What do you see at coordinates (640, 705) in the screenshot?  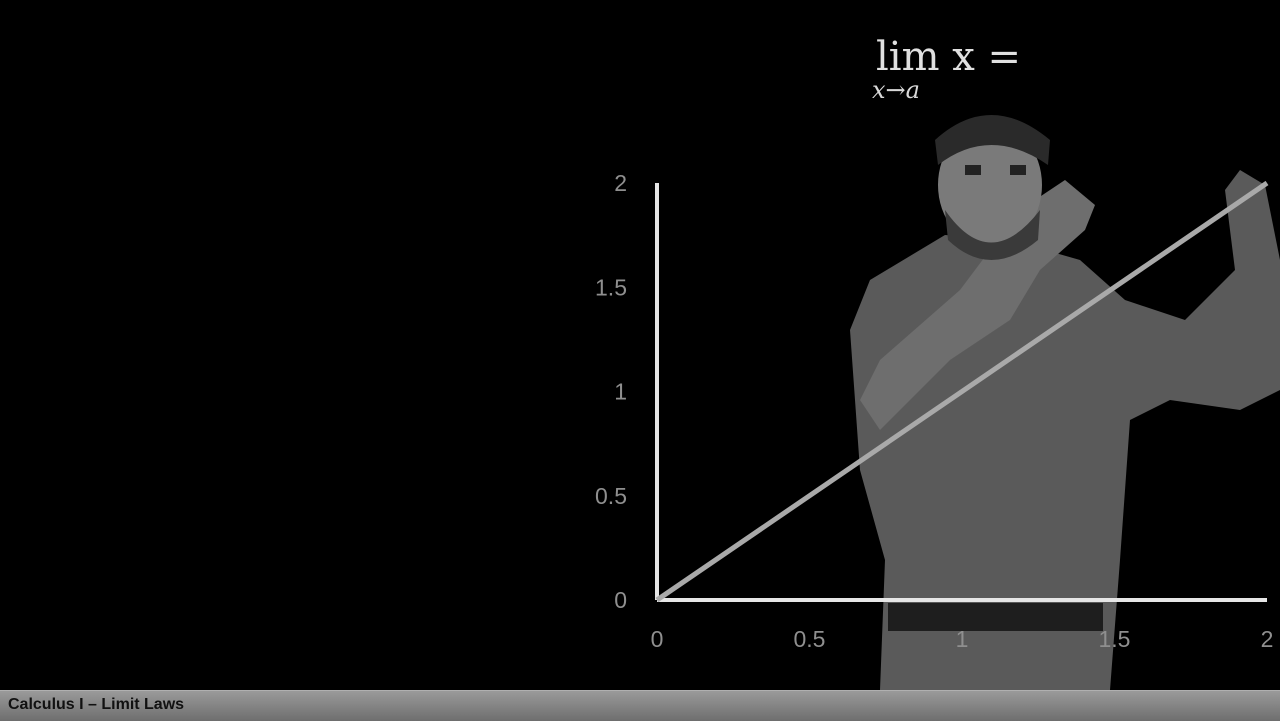 I see `footer-bar: Calculus I – Limit Laws` at bounding box center [640, 705].